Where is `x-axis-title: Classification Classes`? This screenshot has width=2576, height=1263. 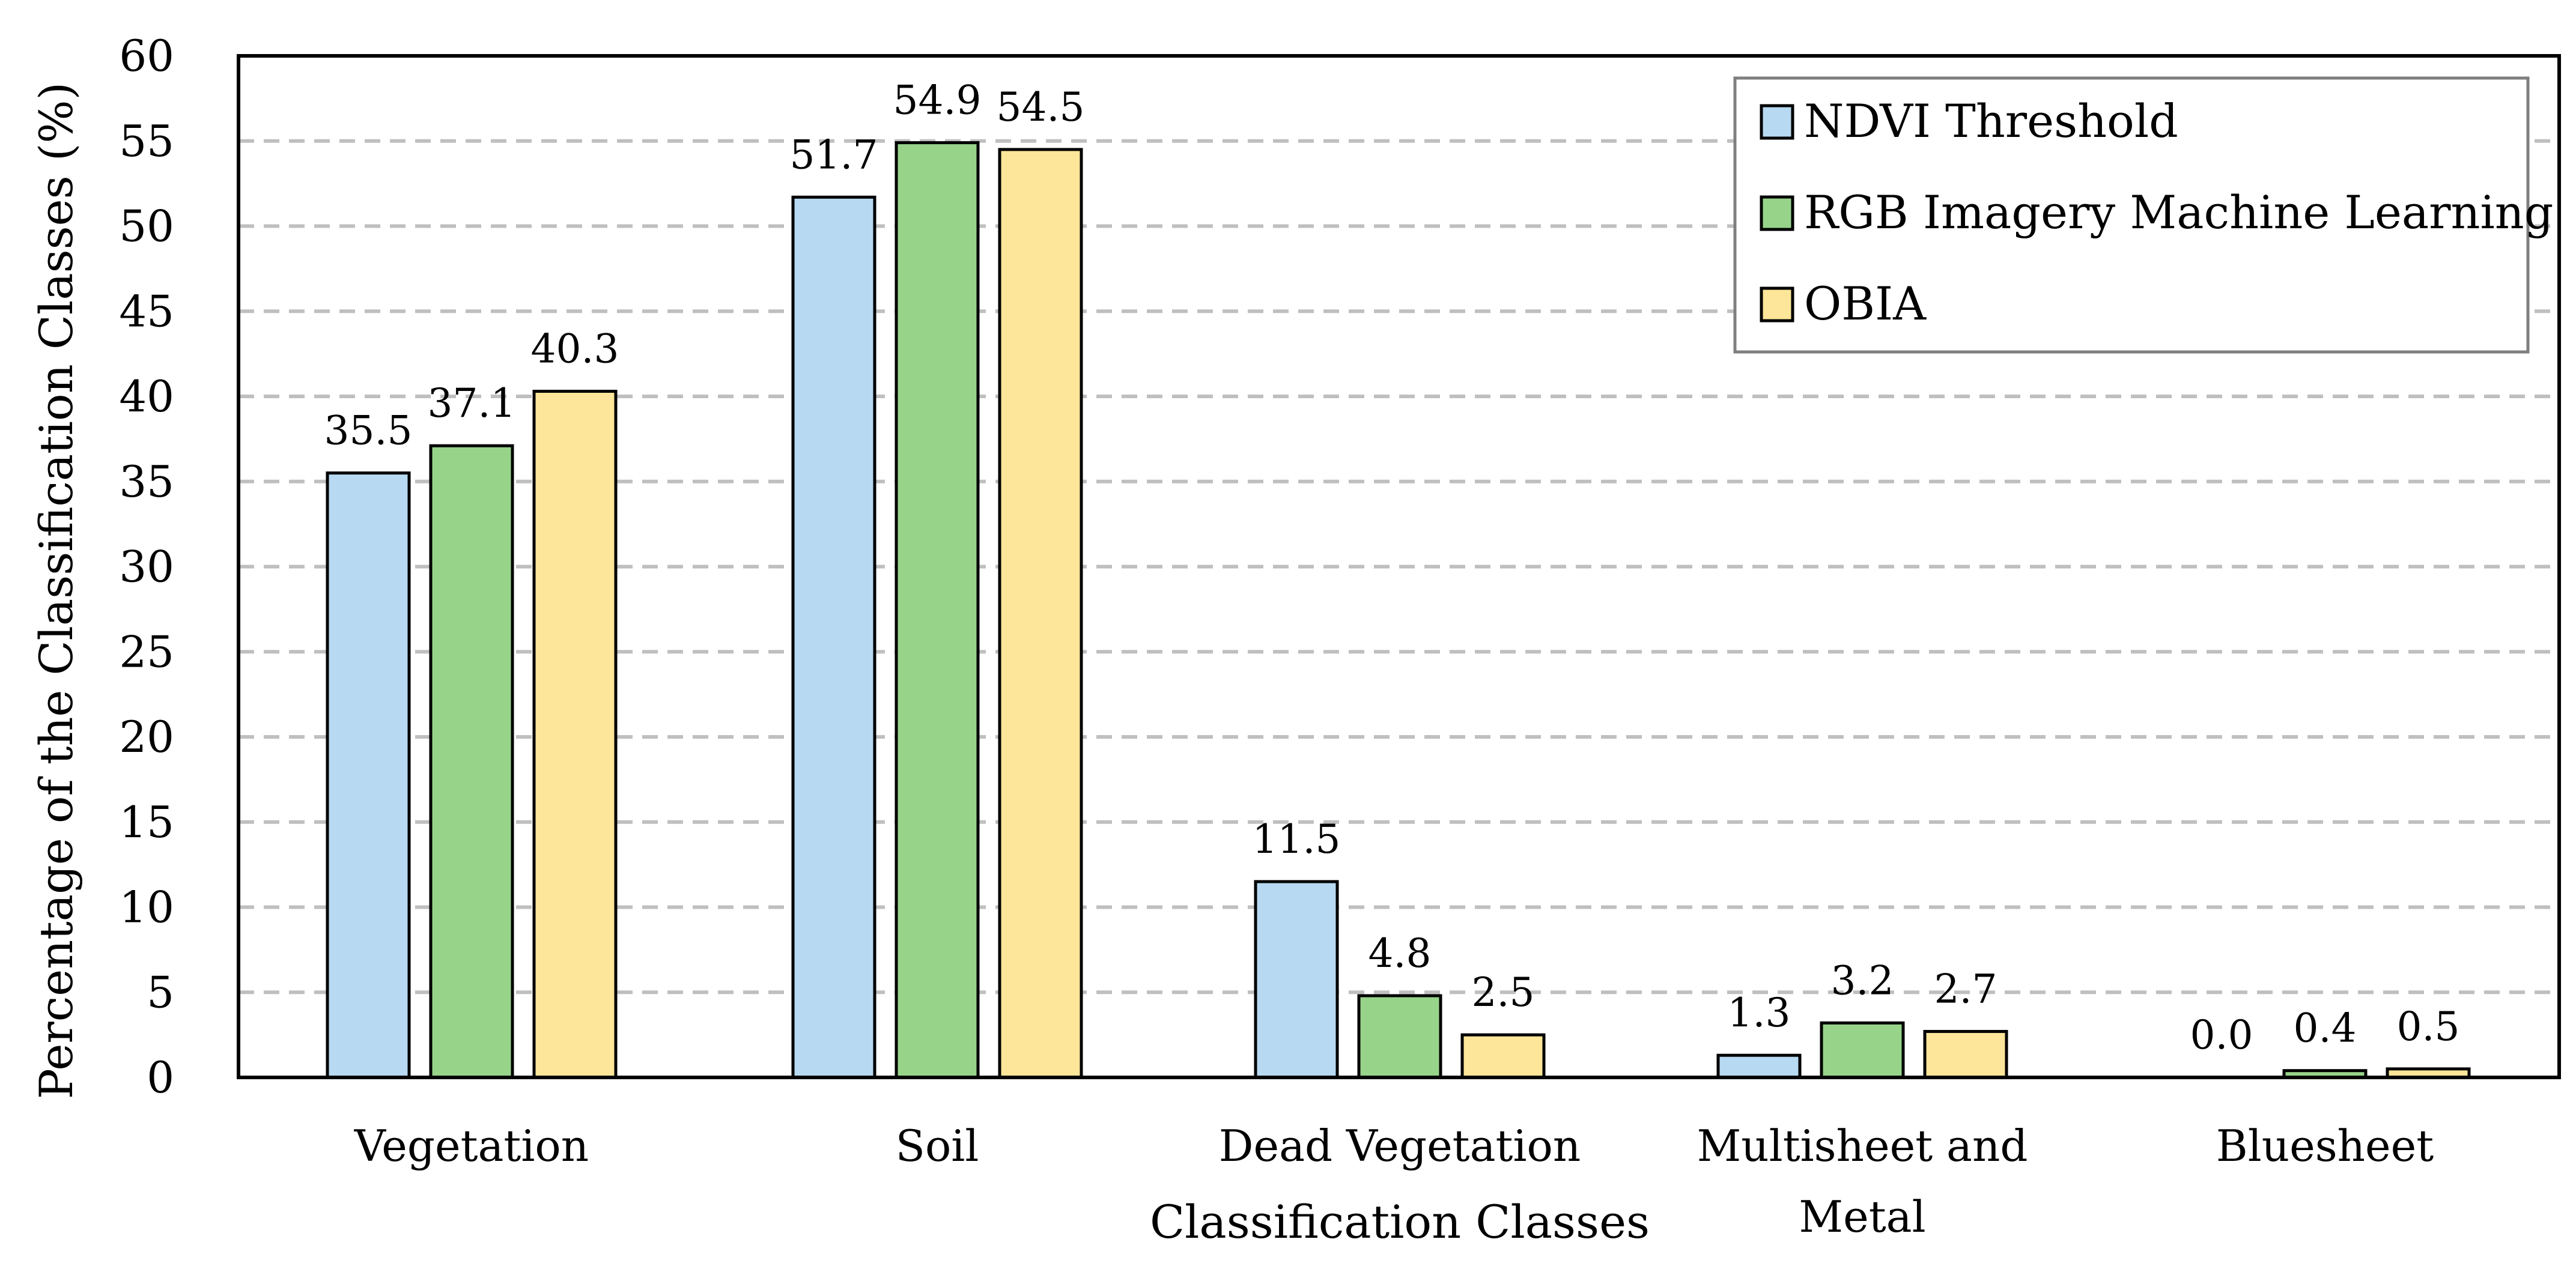 x-axis-title: Classification Classes is located at coordinates (1400, 1222).